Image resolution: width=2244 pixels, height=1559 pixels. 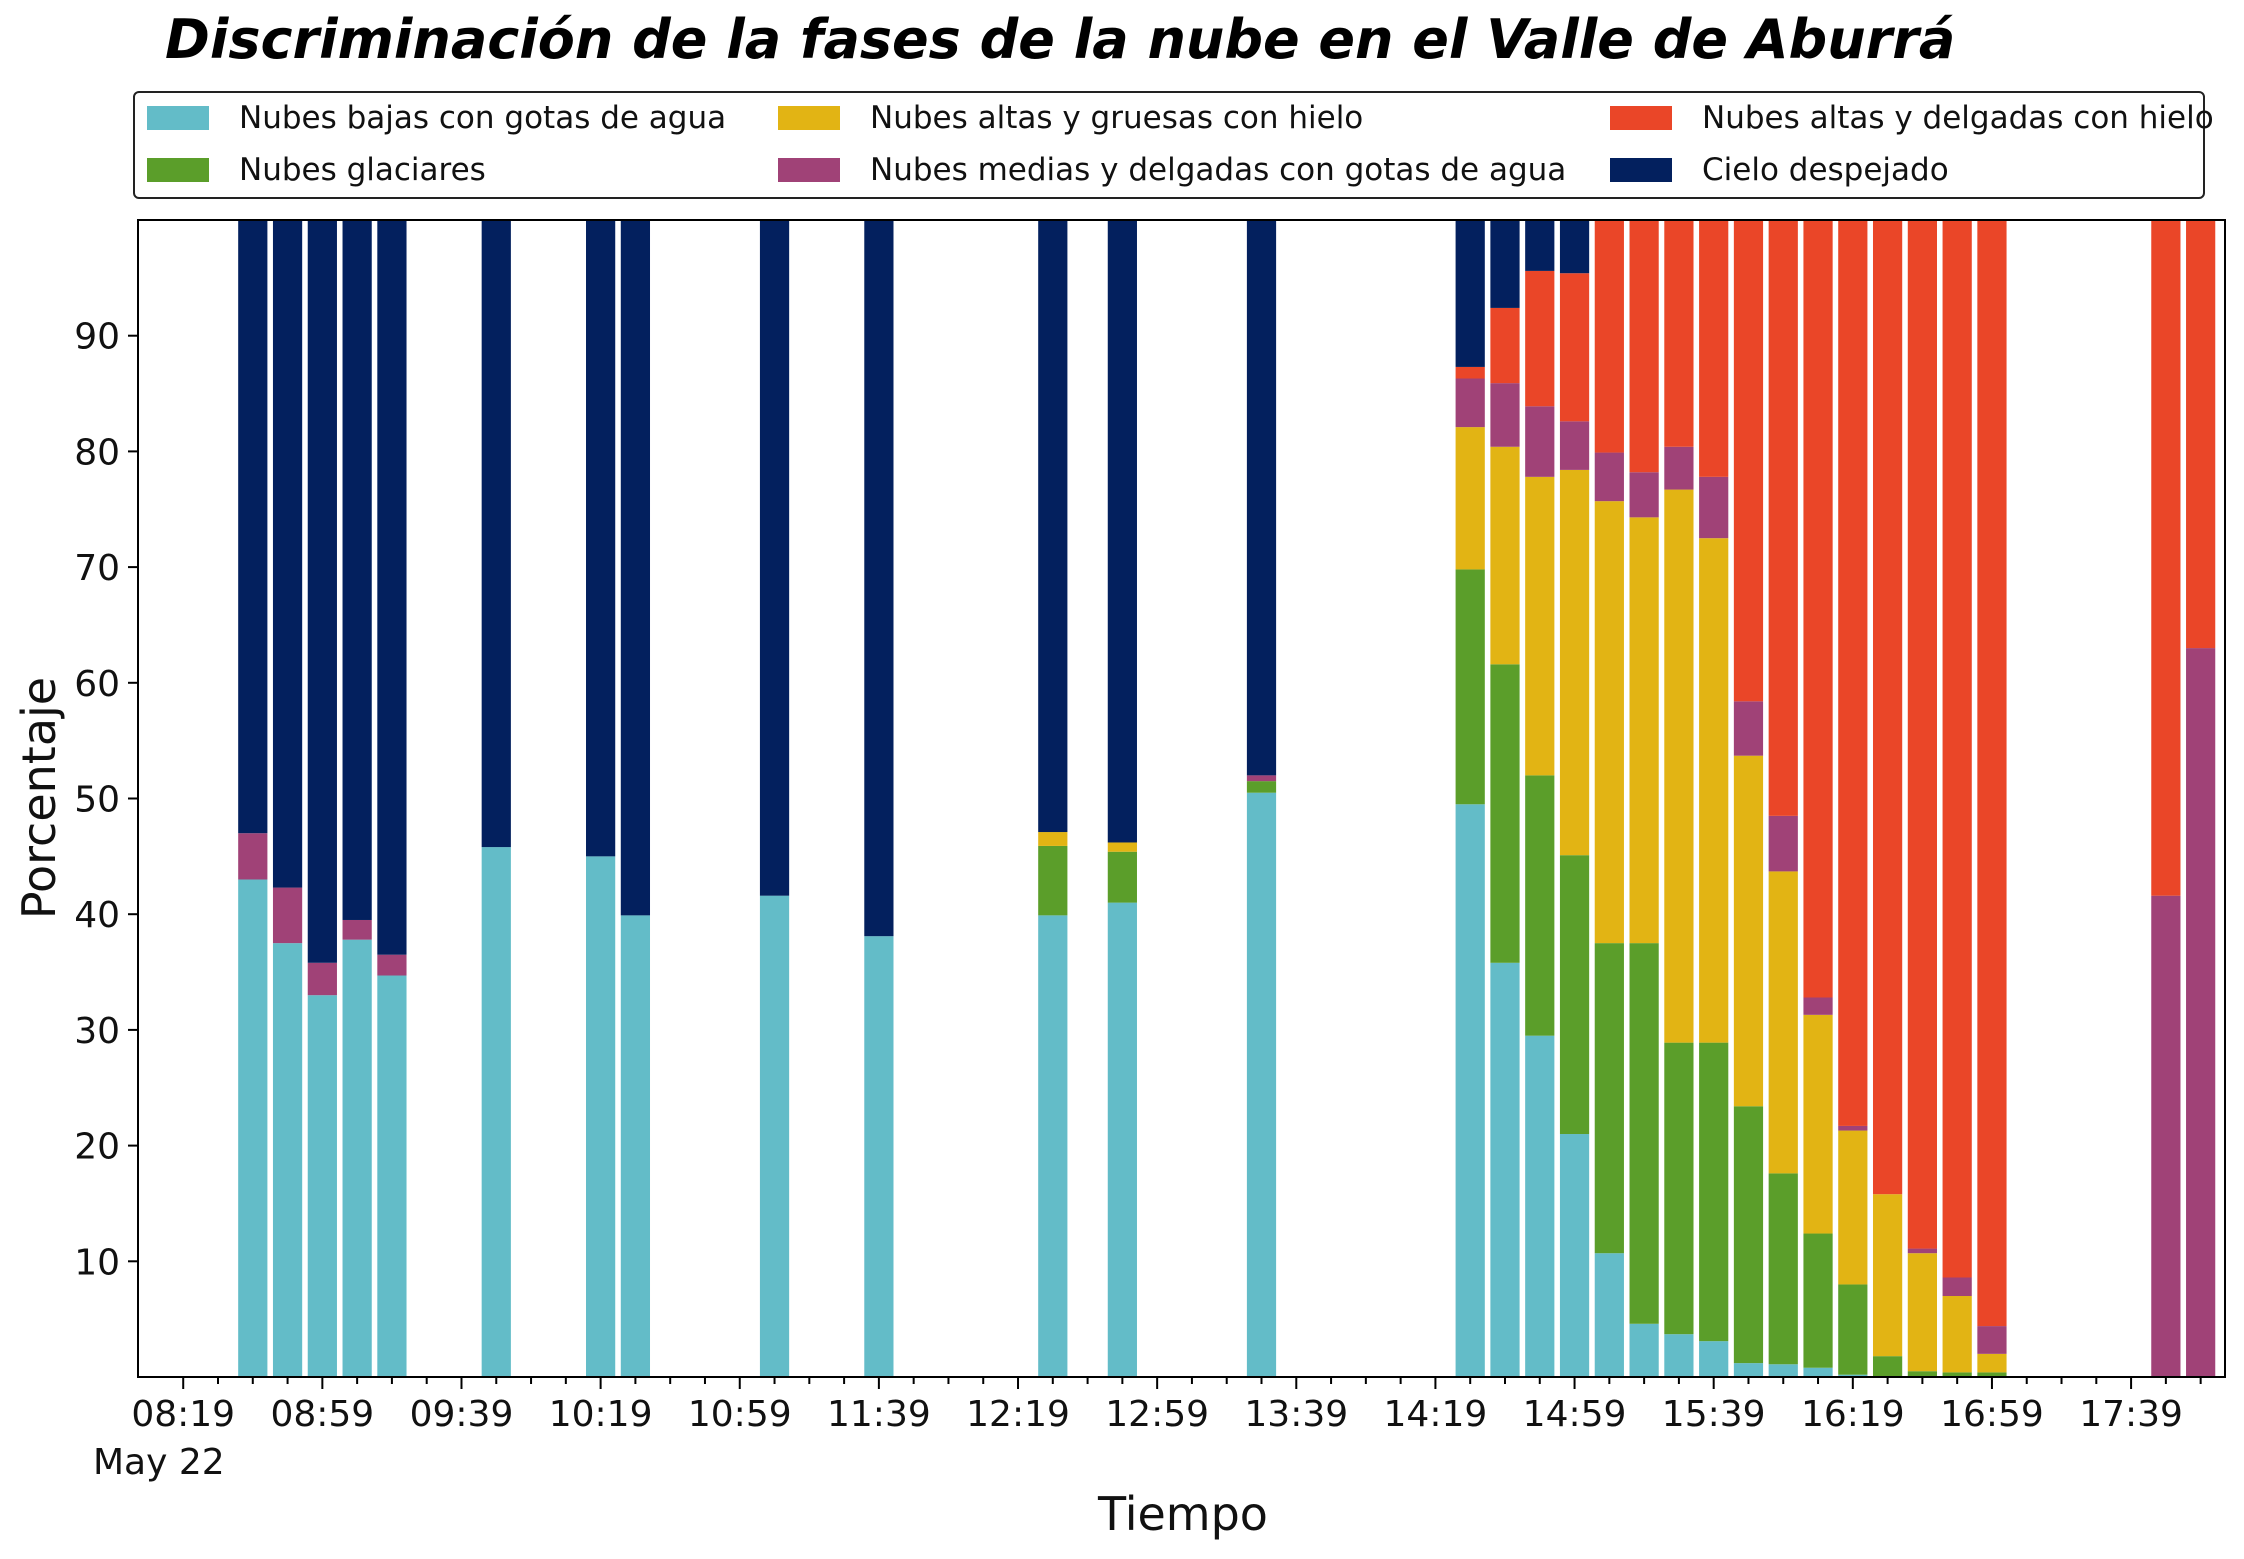 I want to click on legend-swatch-glaciares, so click(x=178, y=170).